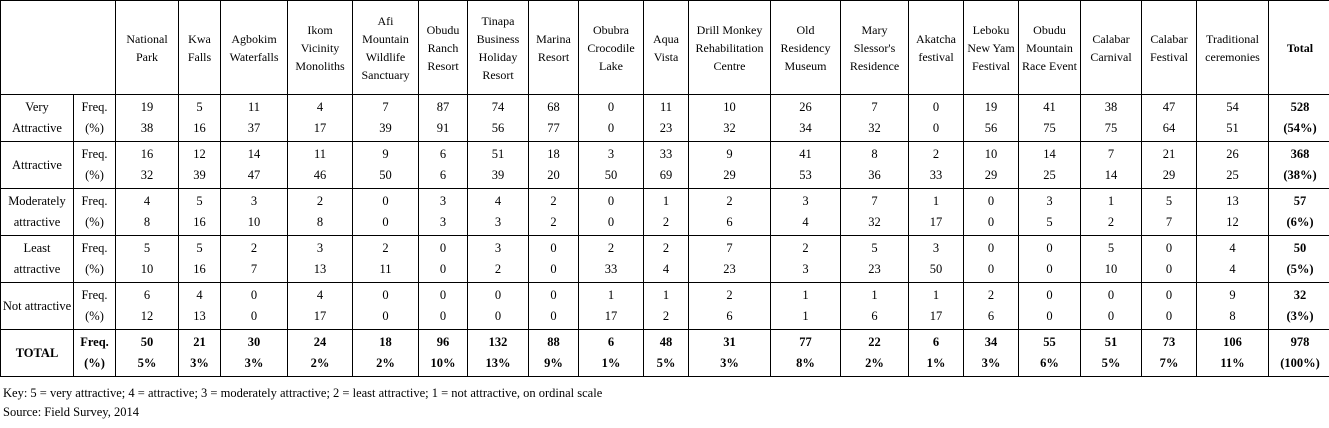 This screenshot has width=1329, height=428. I want to click on data-cell: 6 1%, so click(936, 353).